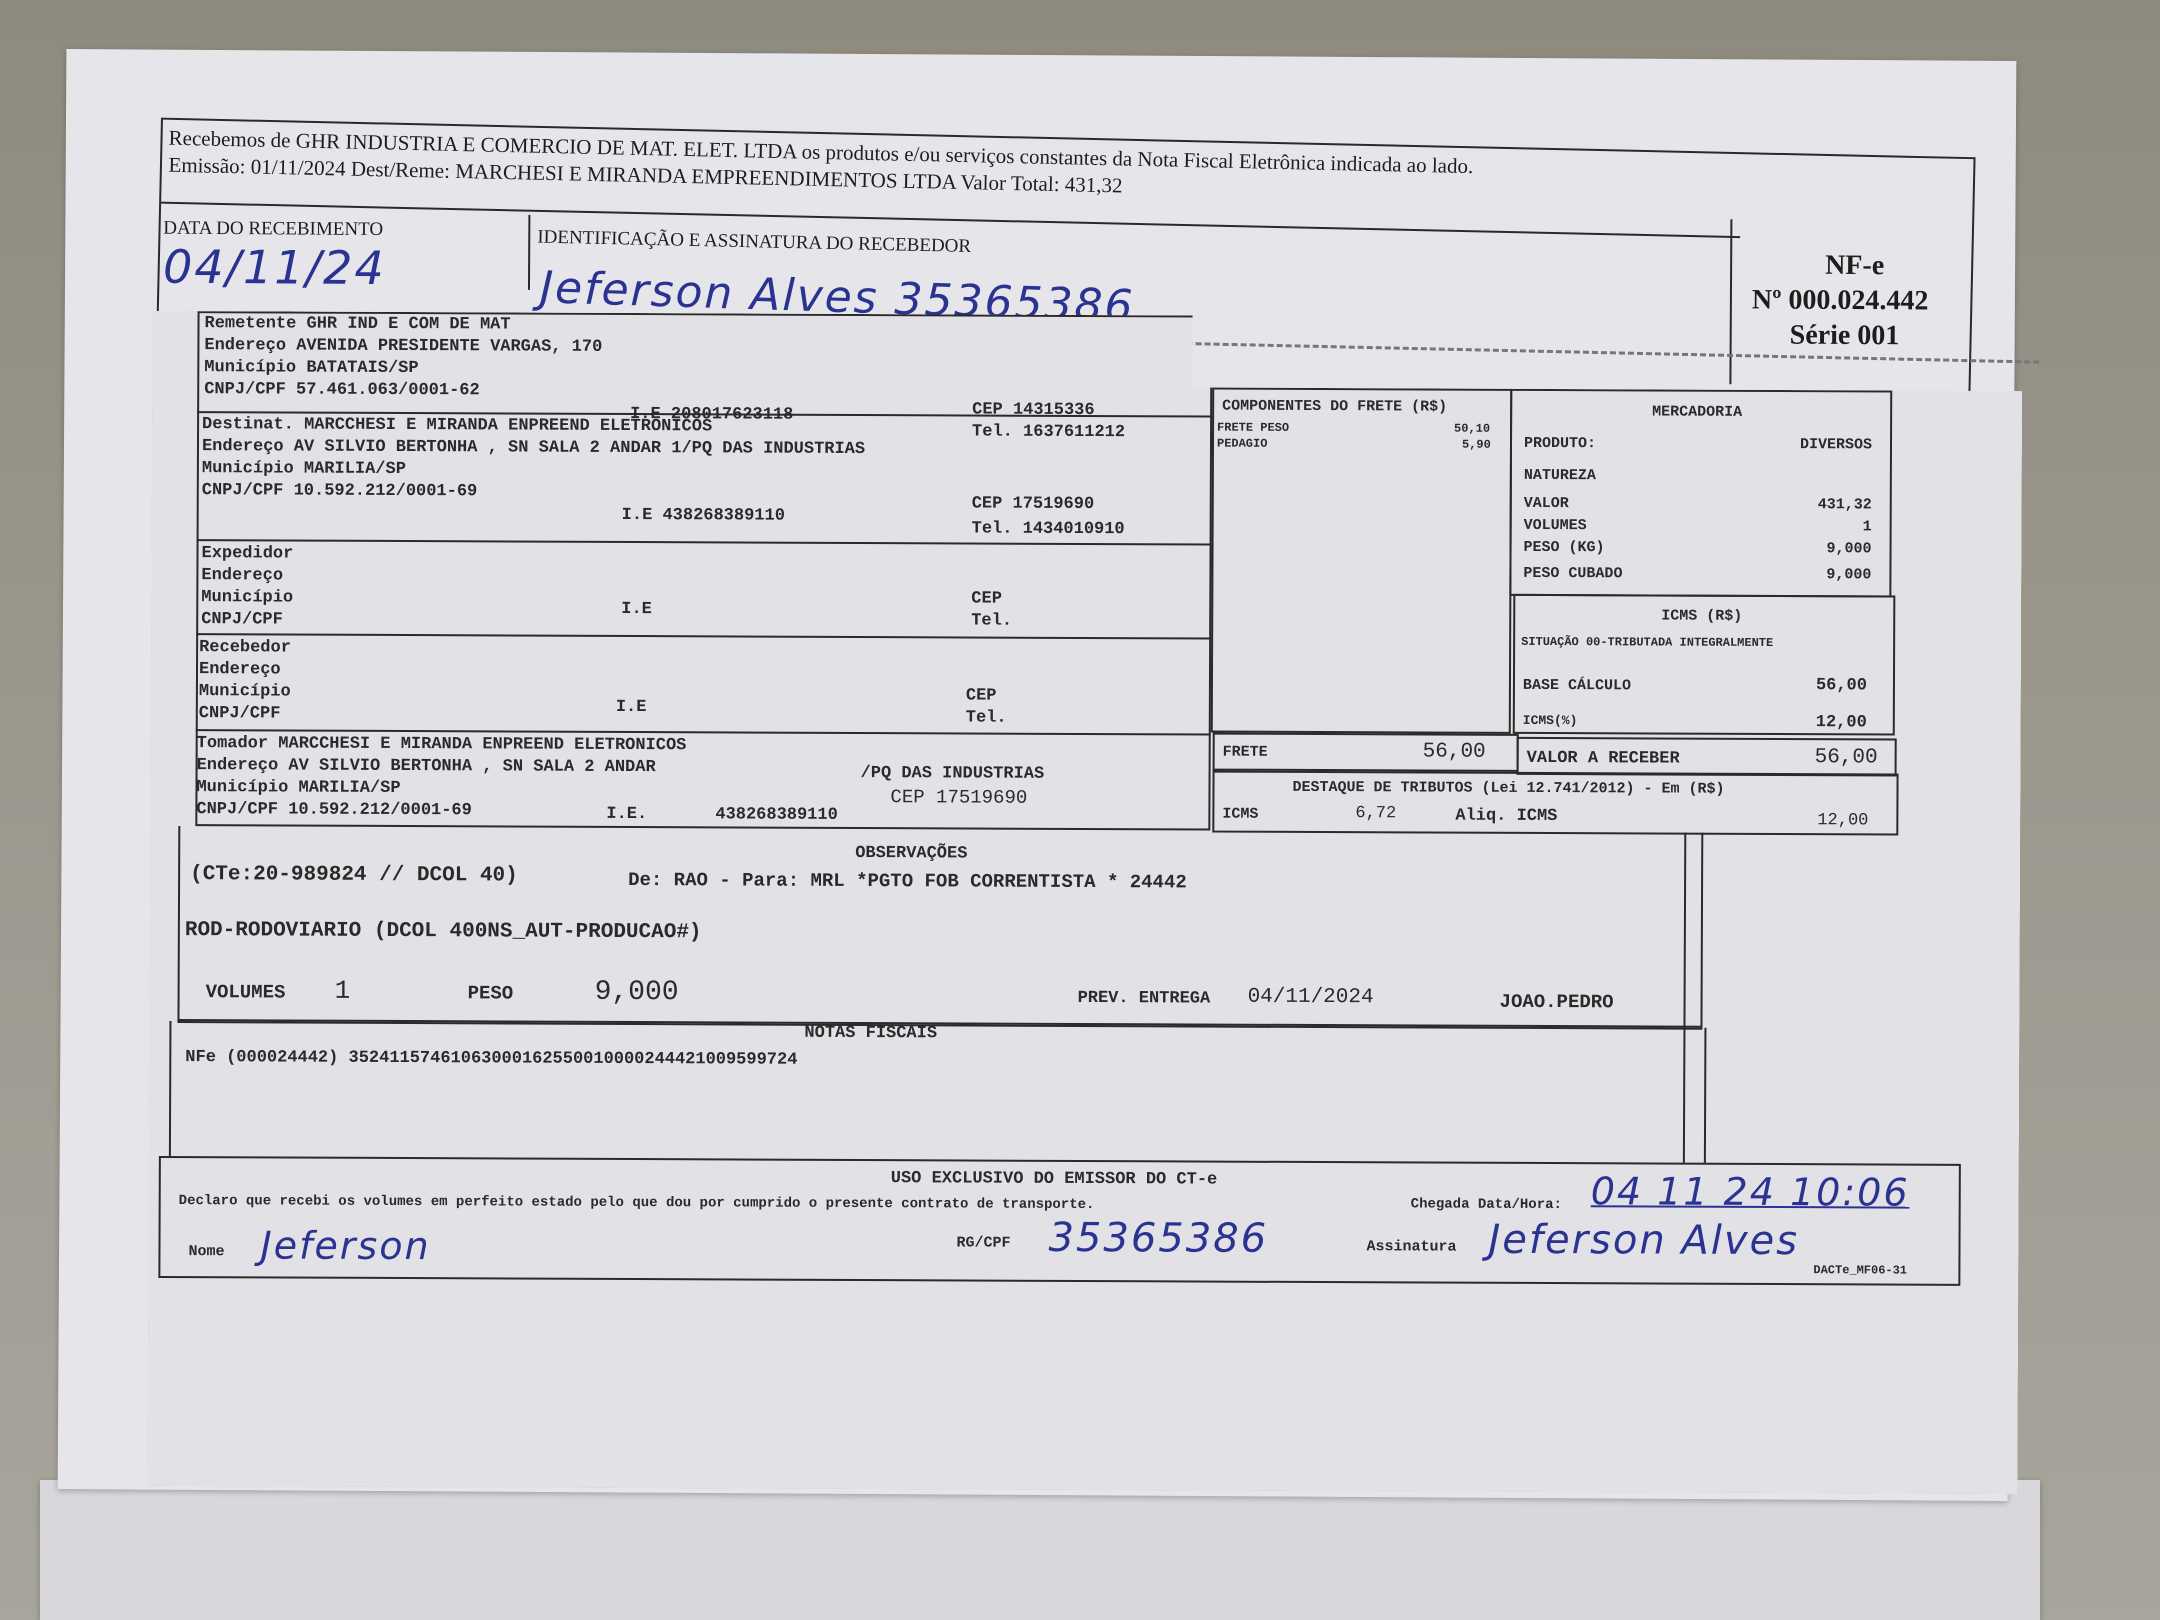 This screenshot has height=1620, width=2160. What do you see at coordinates (1376, 814) in the screenshot?
I see `destaque-icms-value: 6,72` at bounding box center [1376, 814].